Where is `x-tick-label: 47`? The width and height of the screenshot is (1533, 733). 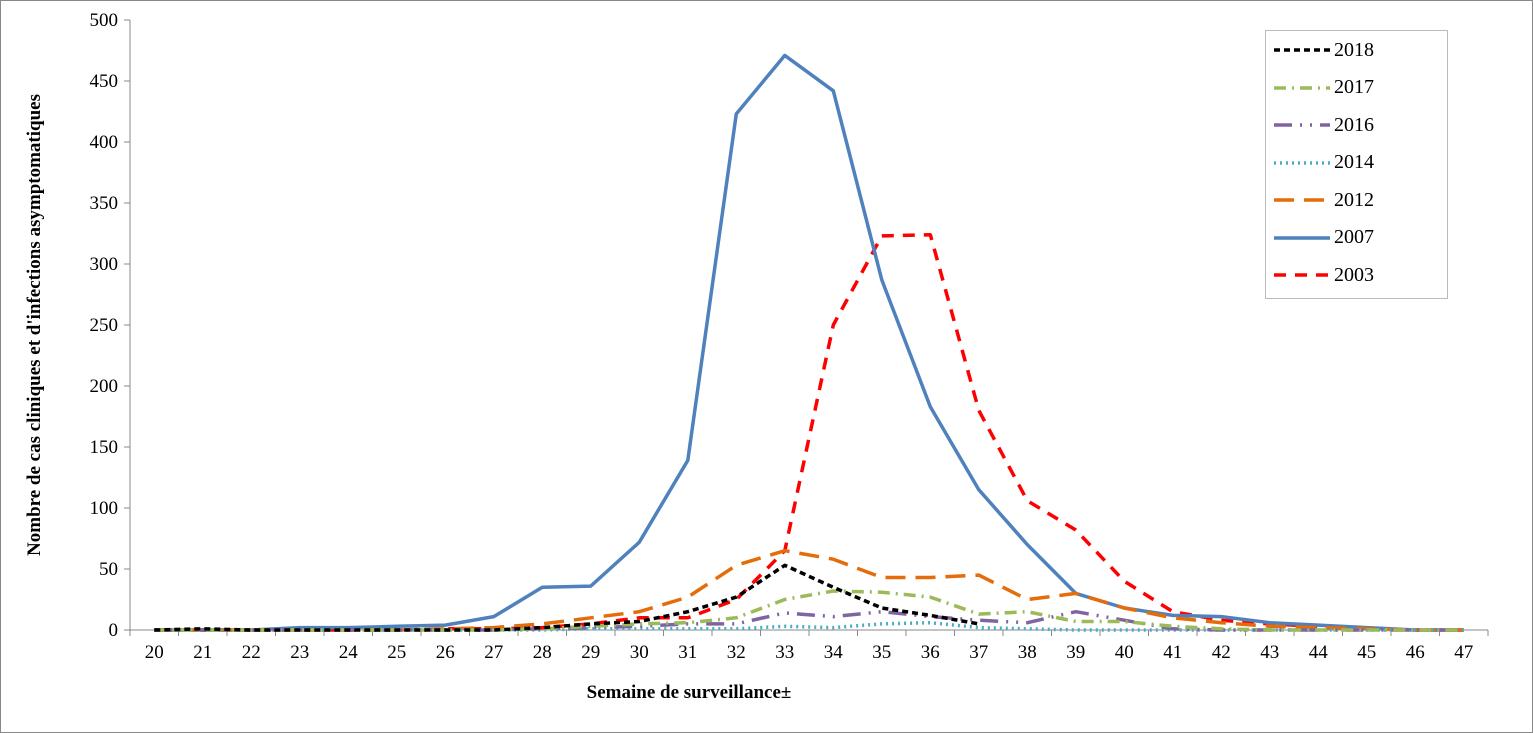
x-tick-label: 47 is located at coordinates (1463, 652).